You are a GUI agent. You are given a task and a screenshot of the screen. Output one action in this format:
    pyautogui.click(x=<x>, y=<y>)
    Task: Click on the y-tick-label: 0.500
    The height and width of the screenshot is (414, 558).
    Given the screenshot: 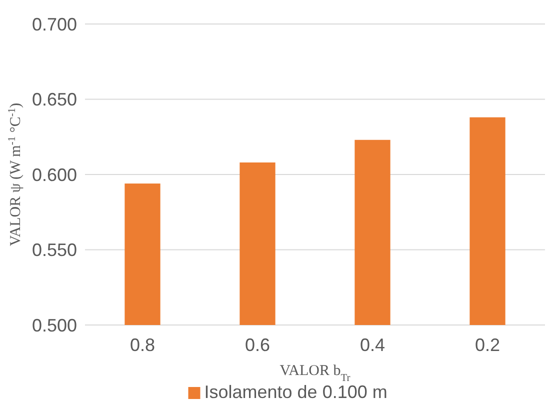 What is the action you would take?
    pyautogui.click(x=54, y=325)
    